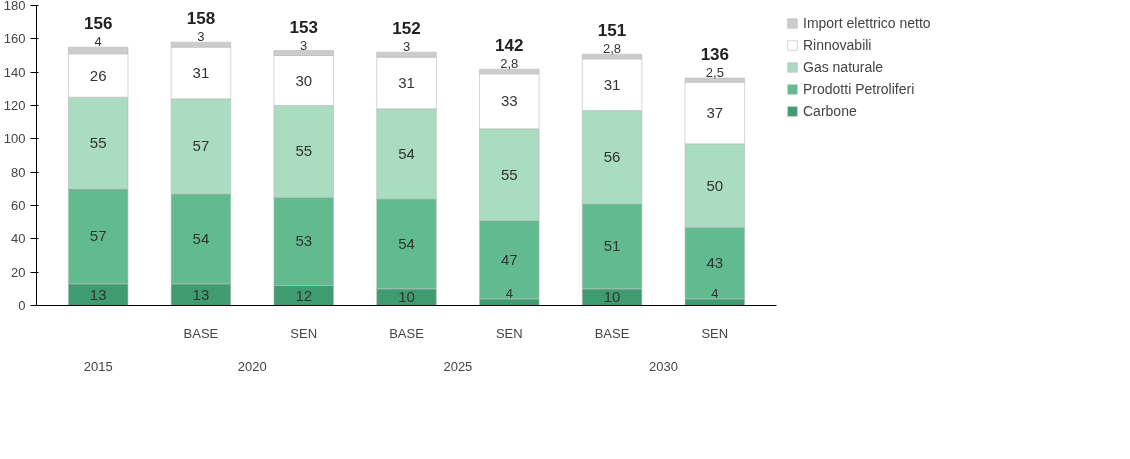 The image size is (1130, 459). What do you see at coordinates (304, 295) in the screenshot?
I see `data-label: 12` at bounding box center [304, 295].